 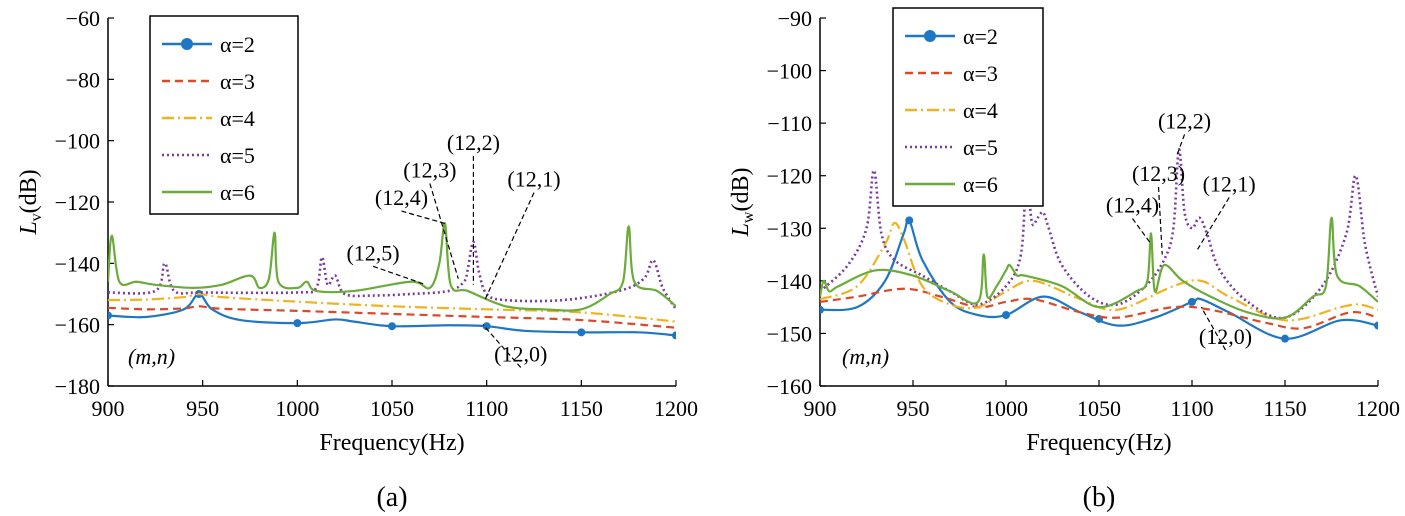 What do you see at coordinates (520, 353) in the screenshot?
I see `annotation-label: (12,0)` at bounding box center [520, 353].